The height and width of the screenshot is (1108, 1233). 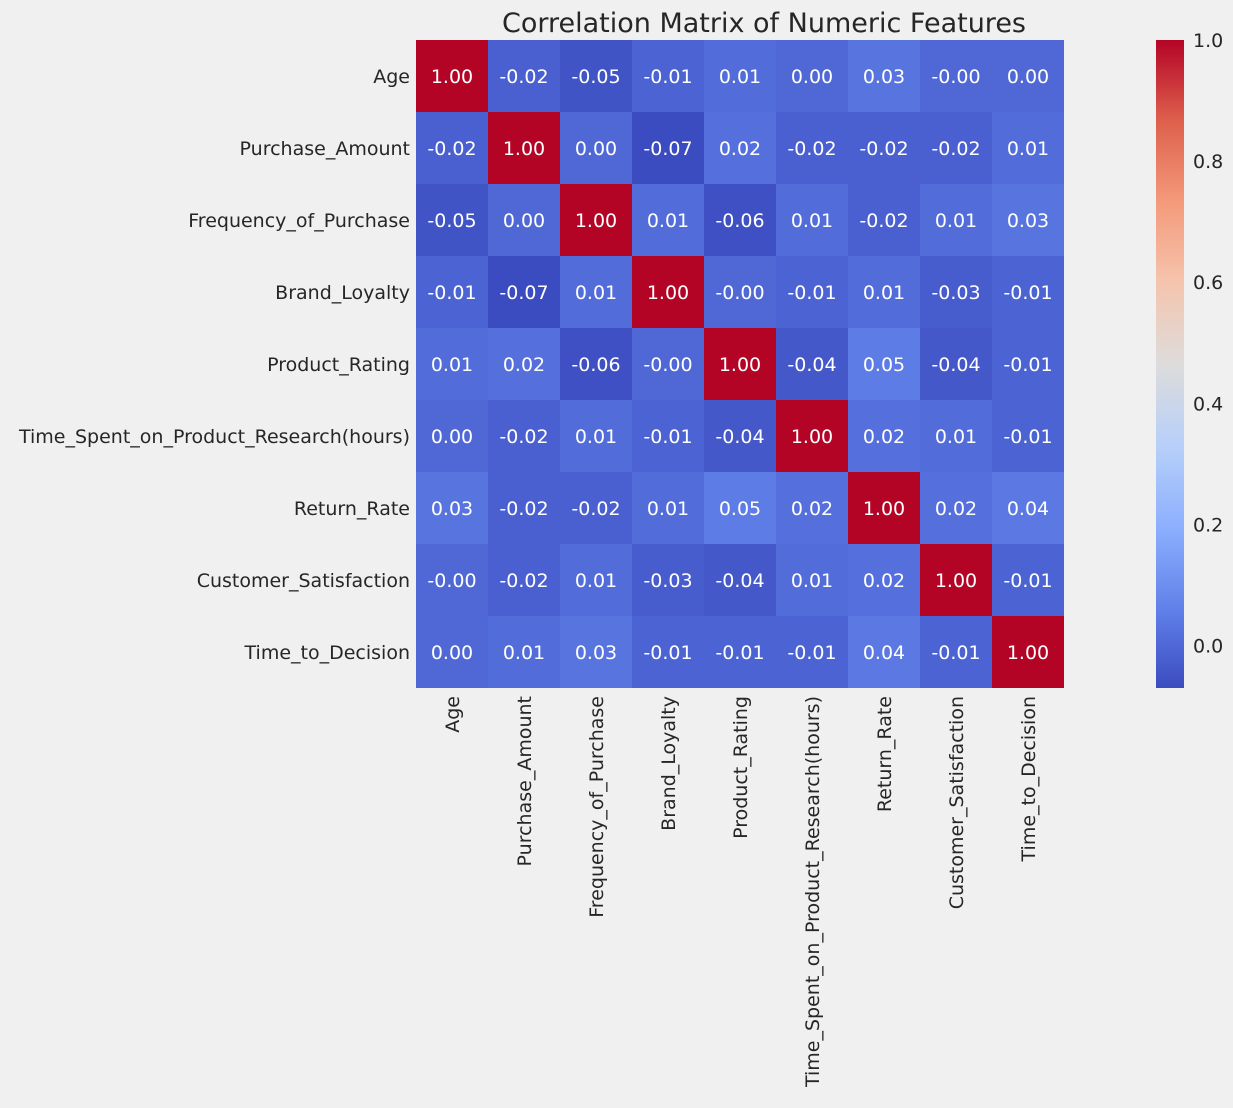 I want to click on row-label: Time_to_Decision, so click(x=327, y=653).